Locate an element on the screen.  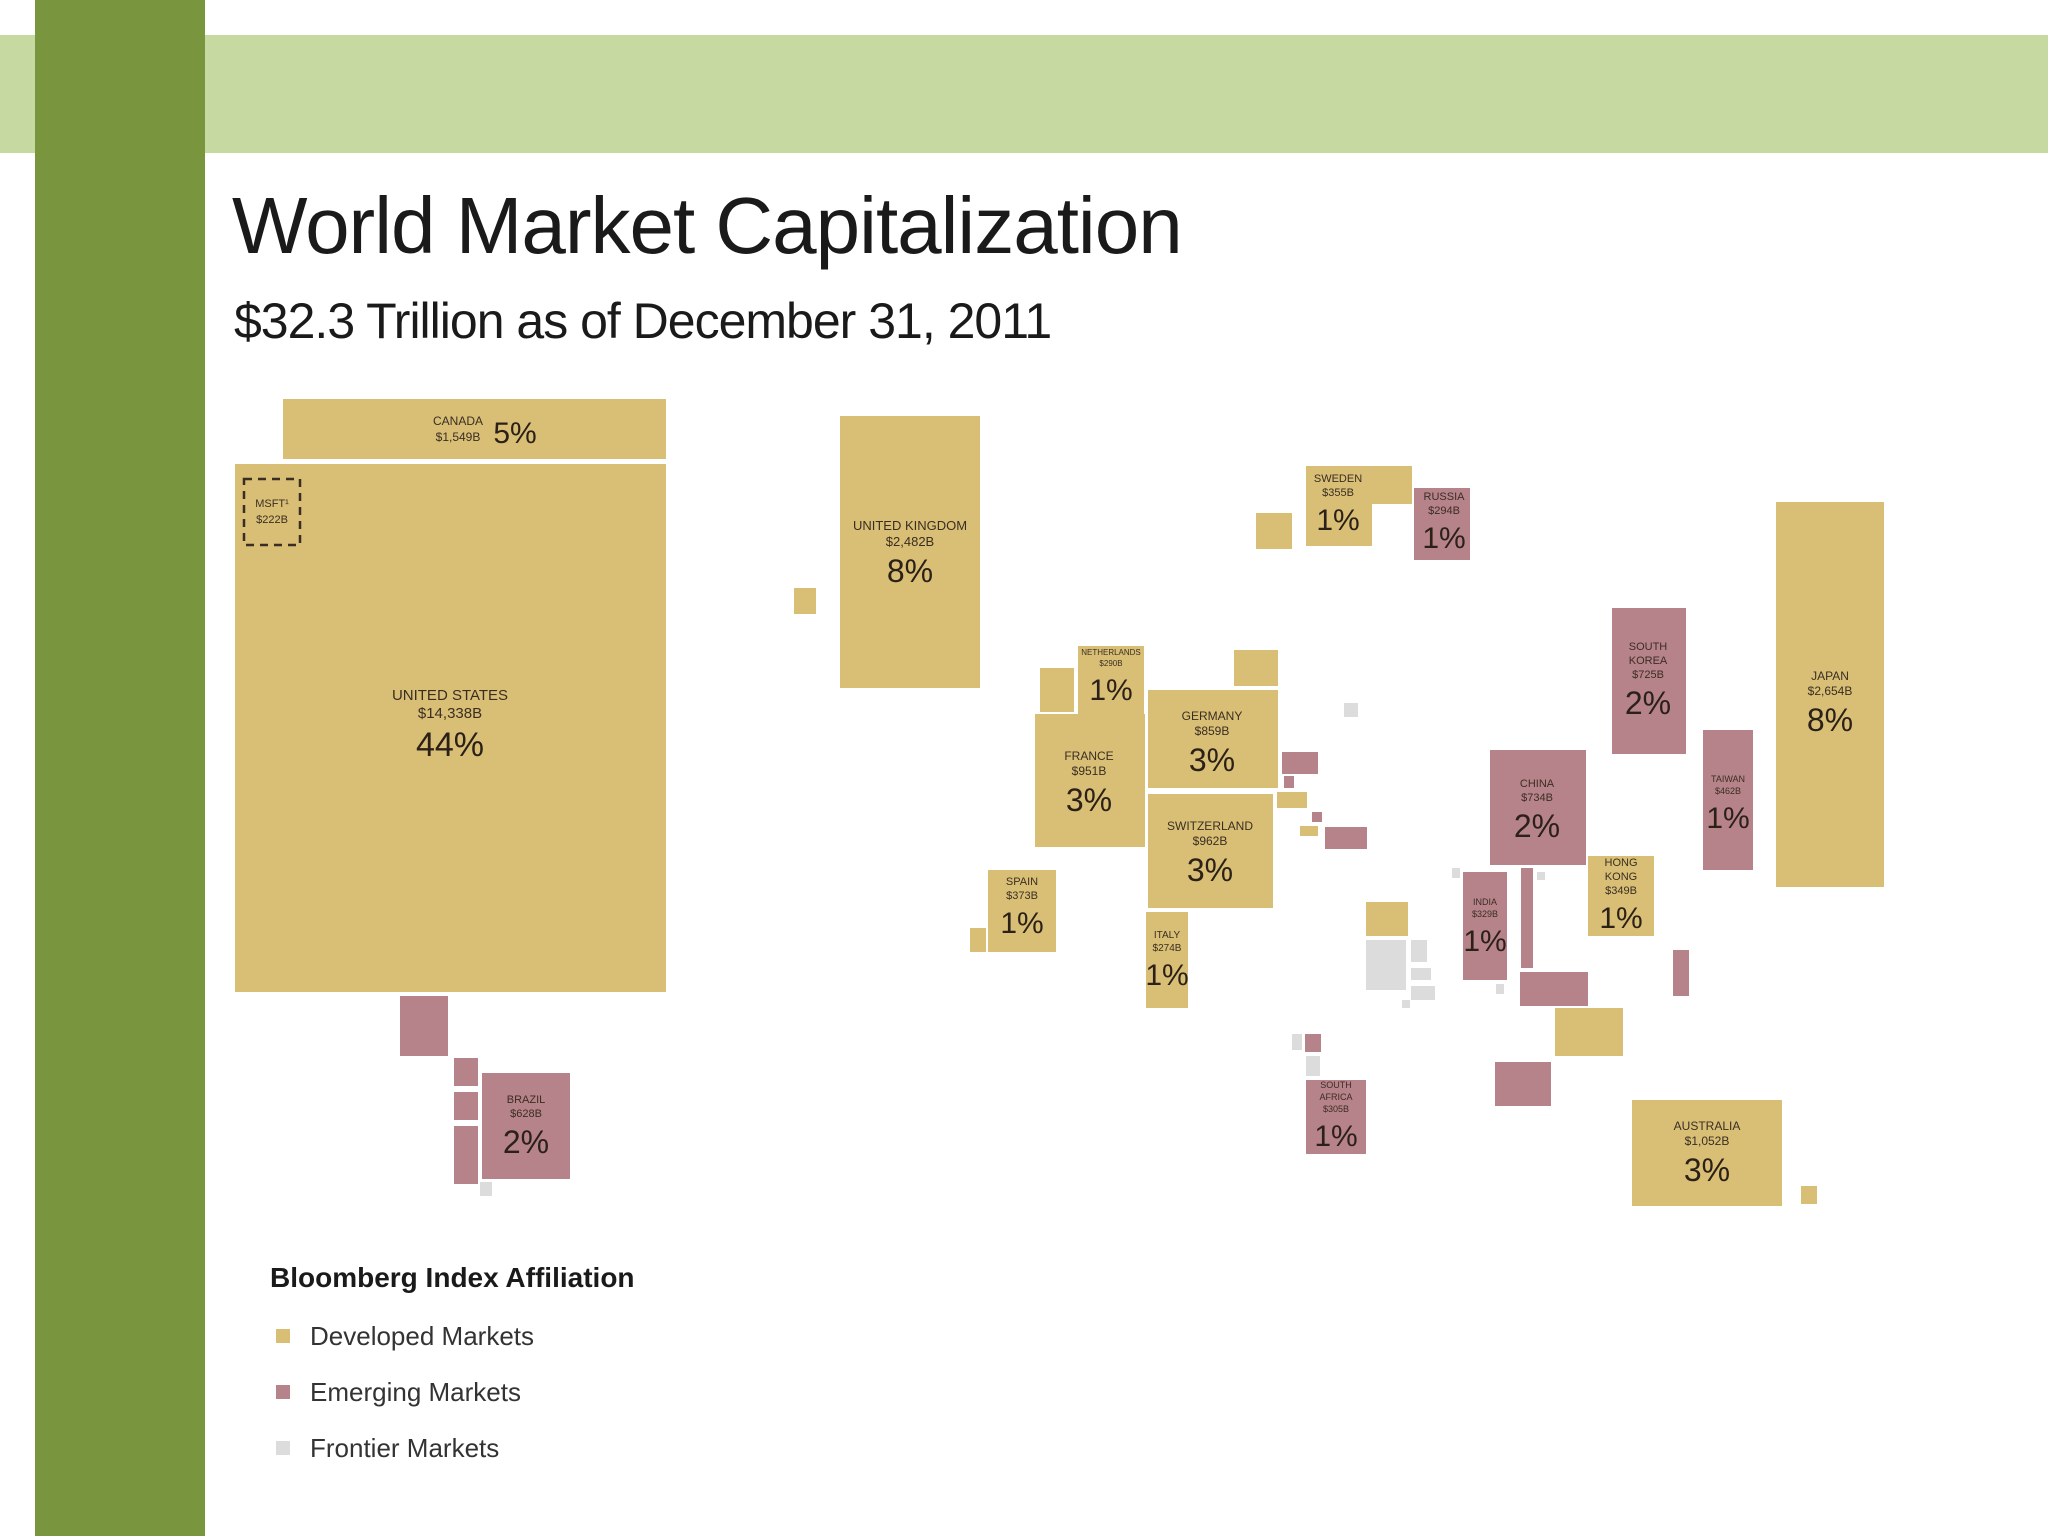
market-value-united-states: $14,338B is located at coordinates (450, 713).